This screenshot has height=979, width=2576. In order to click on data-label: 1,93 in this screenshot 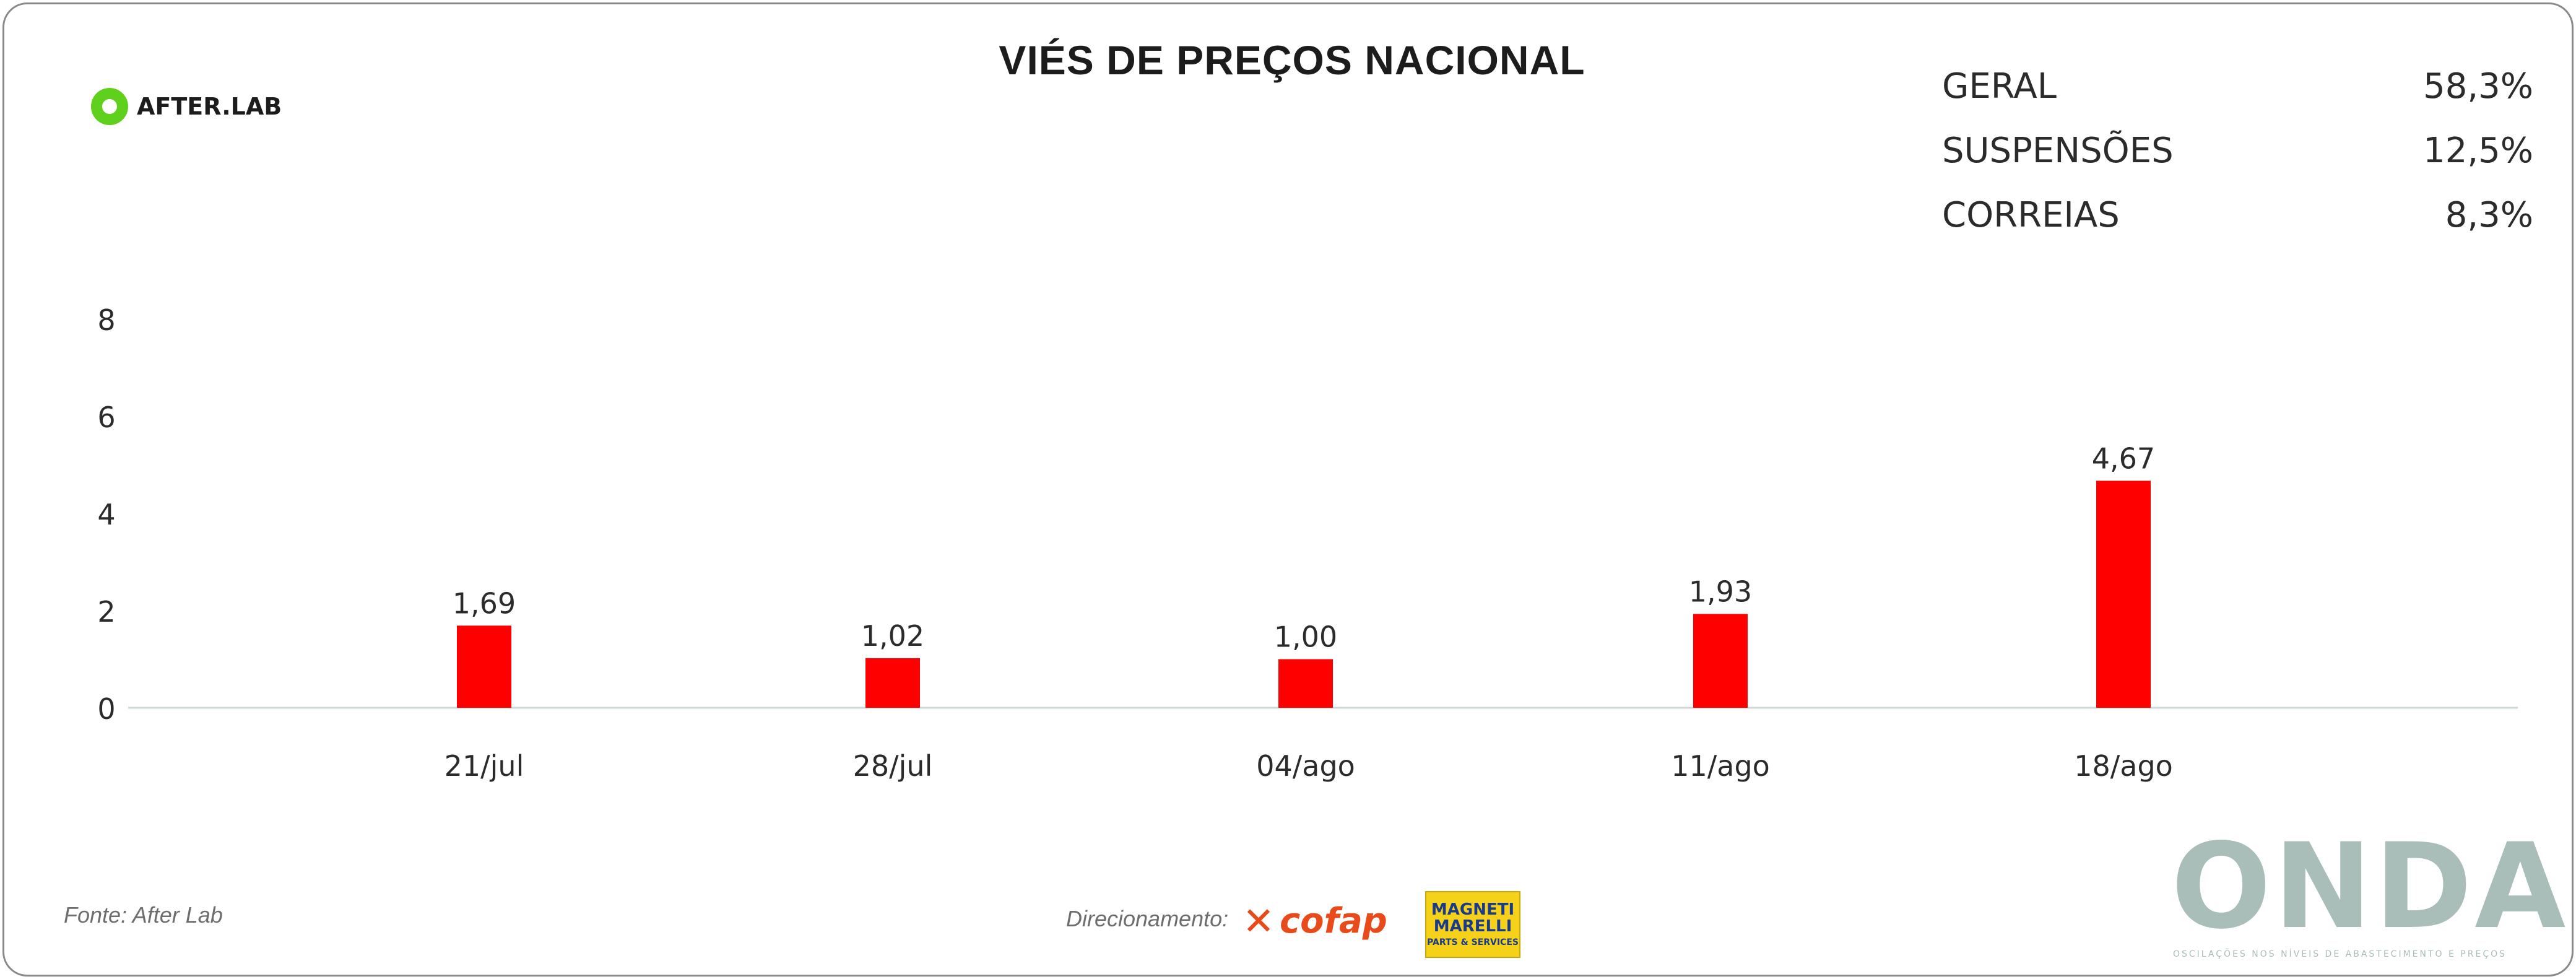, I will do `click(1720, 591)`.